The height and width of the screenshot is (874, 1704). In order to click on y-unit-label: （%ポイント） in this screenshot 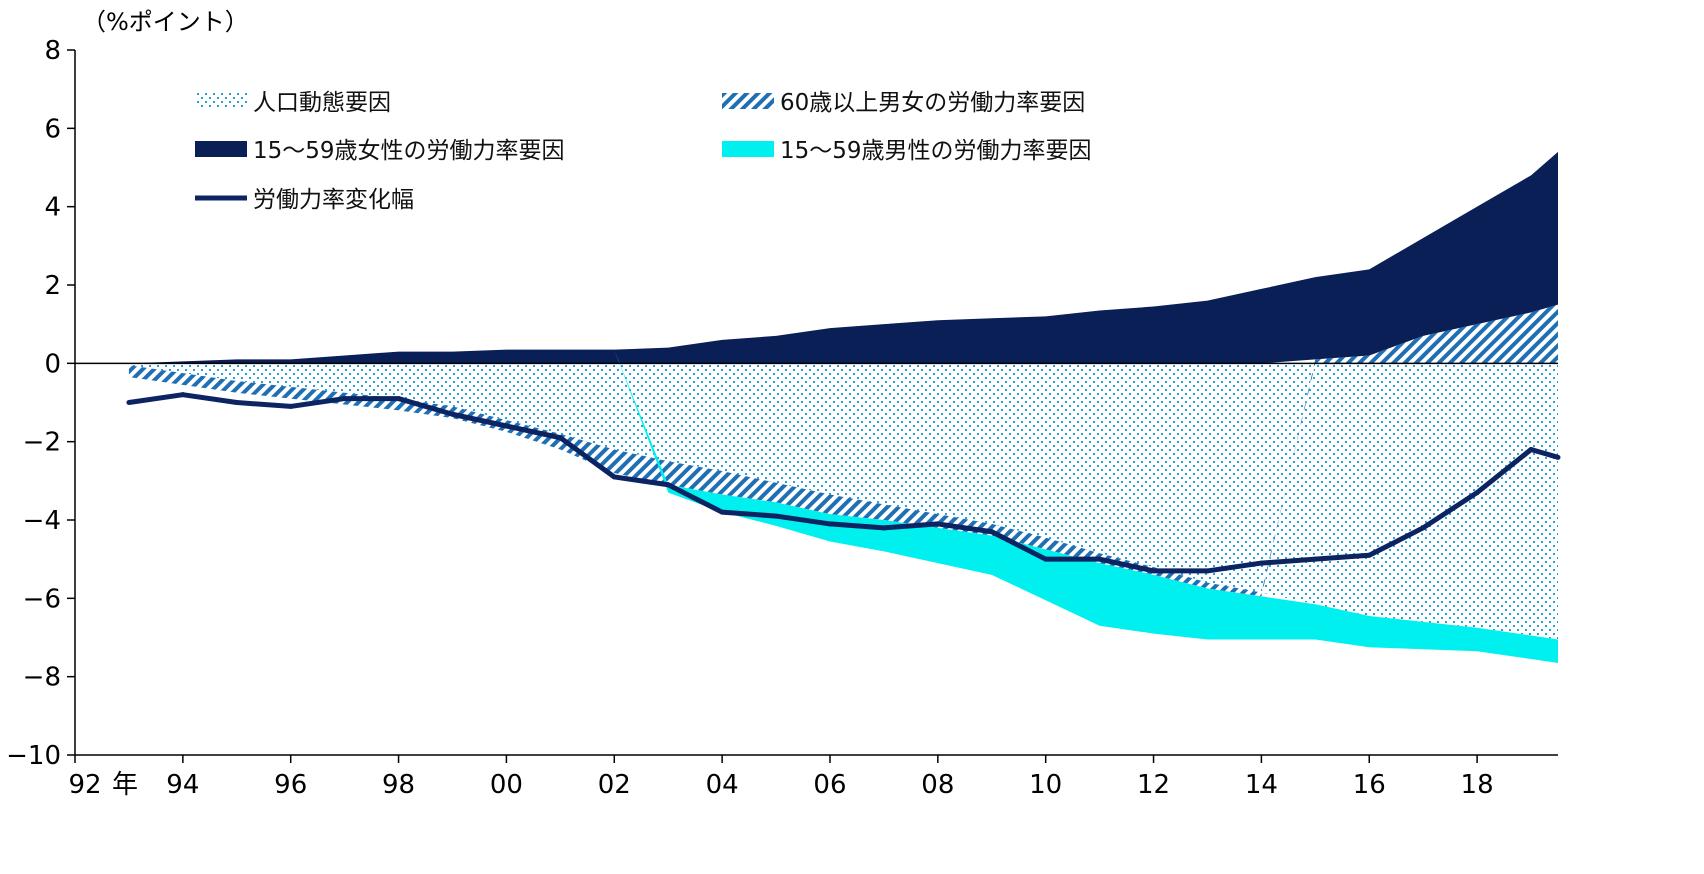, I will do `click(165, 22)`.